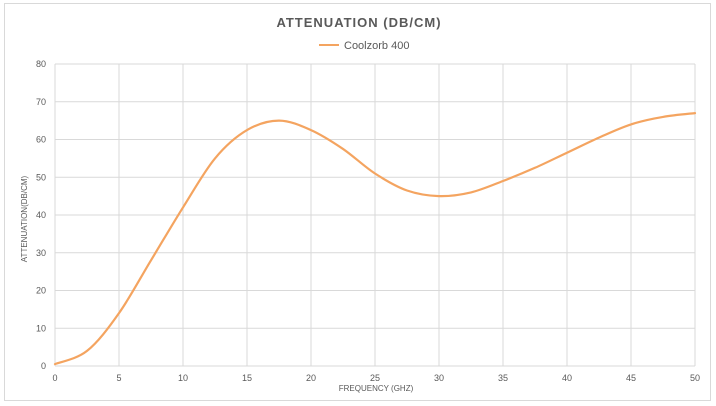  Describe the element at coordinates (24, 218) in the screenshot. I see `y-axis-label: ATTENUATION(DB/CM)` at that location.